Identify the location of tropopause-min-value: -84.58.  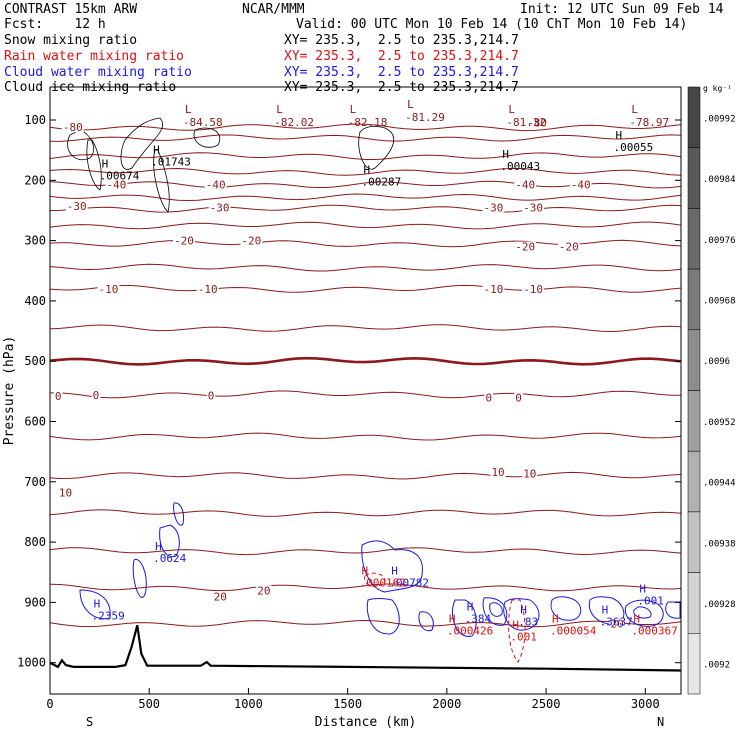
(203, 122).